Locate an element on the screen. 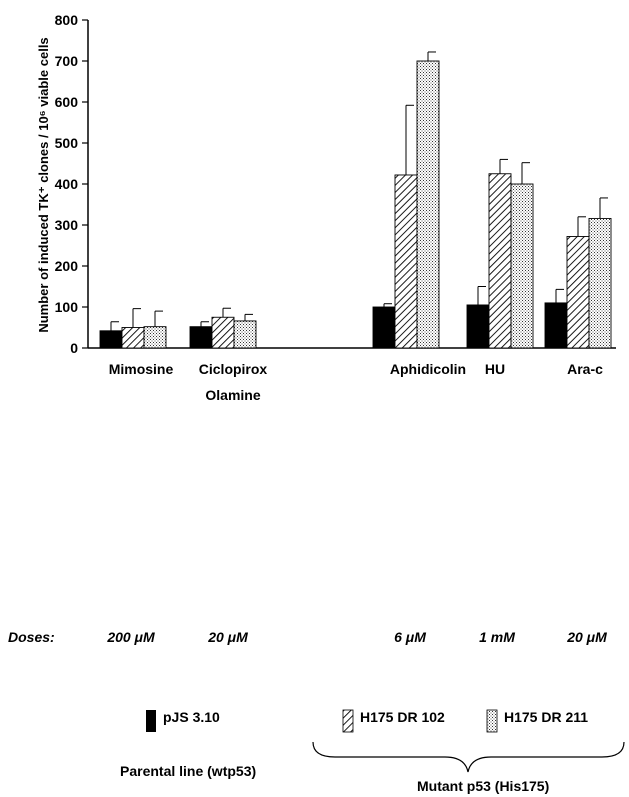  category-label: Aphidicolin is located at coordinates (428, 369).